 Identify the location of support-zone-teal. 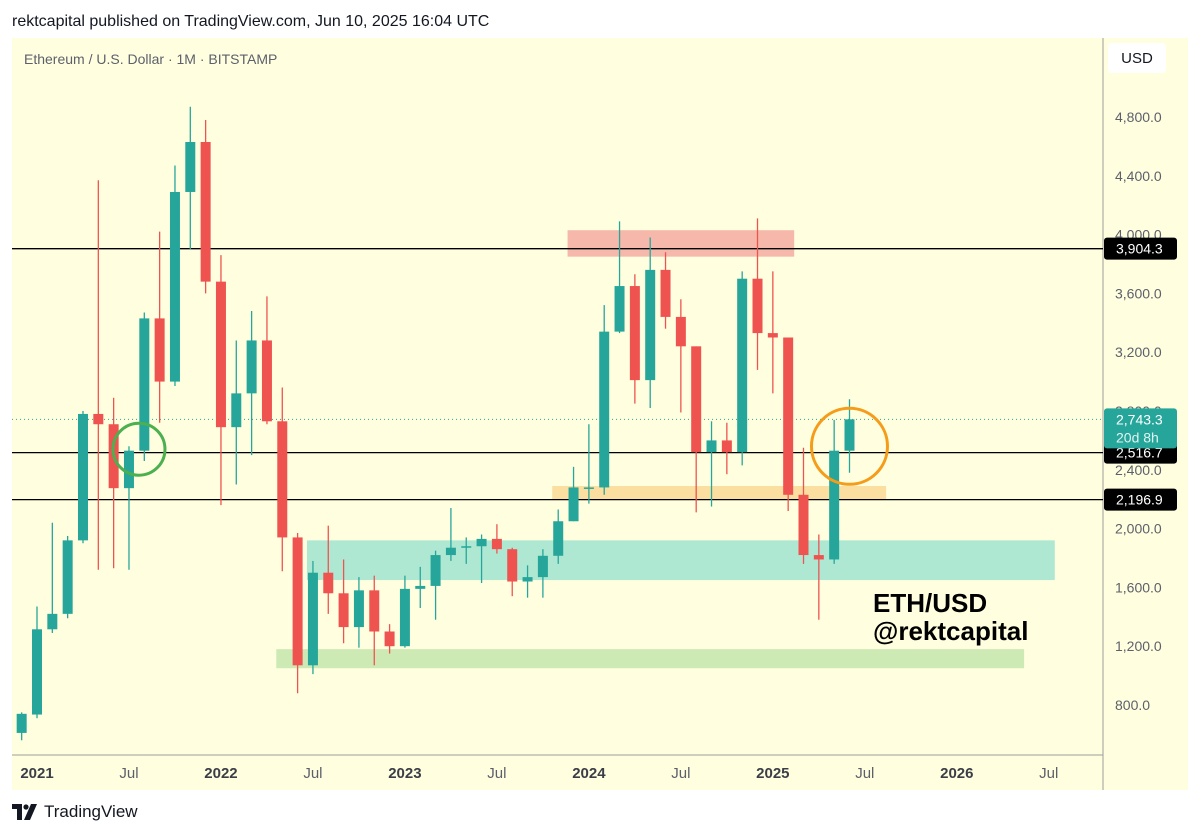
(680, 560).